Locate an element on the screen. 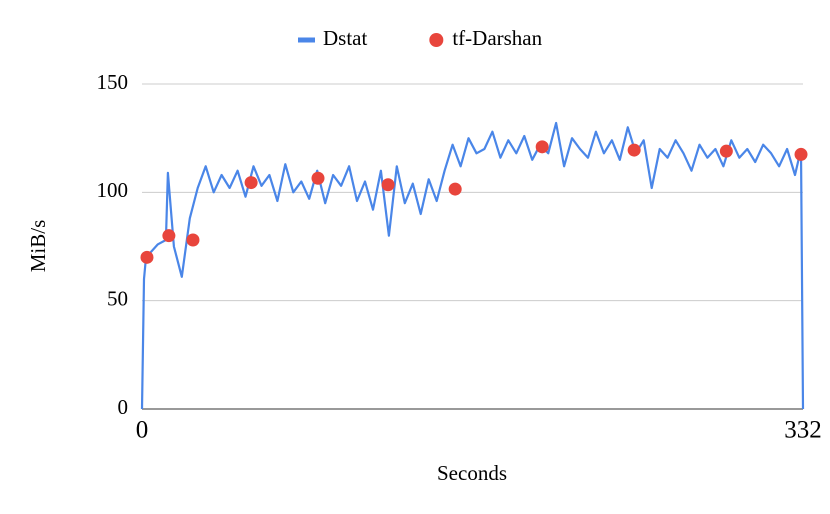  y-tick-label: 50 is located at coordinates (117, 298).